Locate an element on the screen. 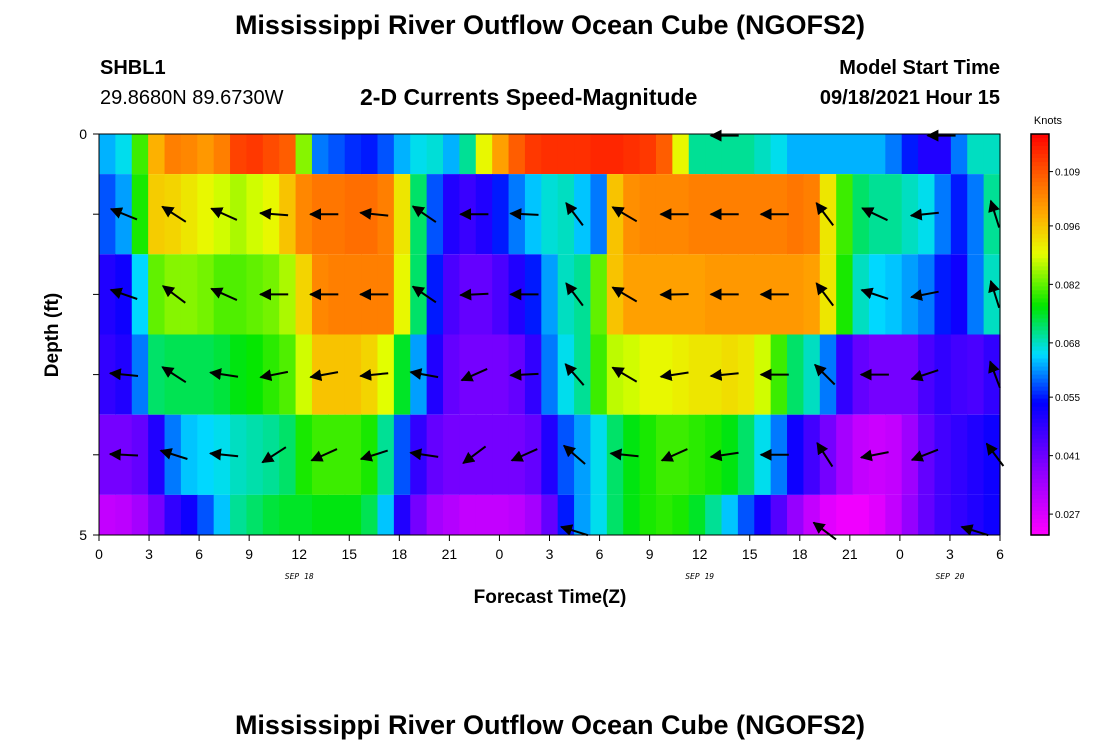 This screenshot has width=1100, height=750. x-tick-label-8: 0 is located at coordinates (500, 554).